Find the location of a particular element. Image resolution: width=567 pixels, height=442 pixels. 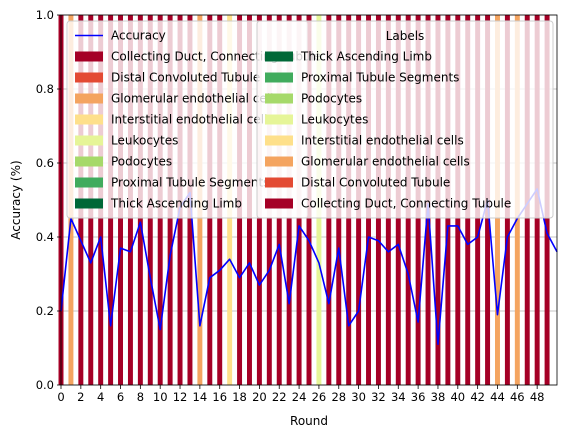

x-tick-label: 10 is located at coordinates (160, 397).